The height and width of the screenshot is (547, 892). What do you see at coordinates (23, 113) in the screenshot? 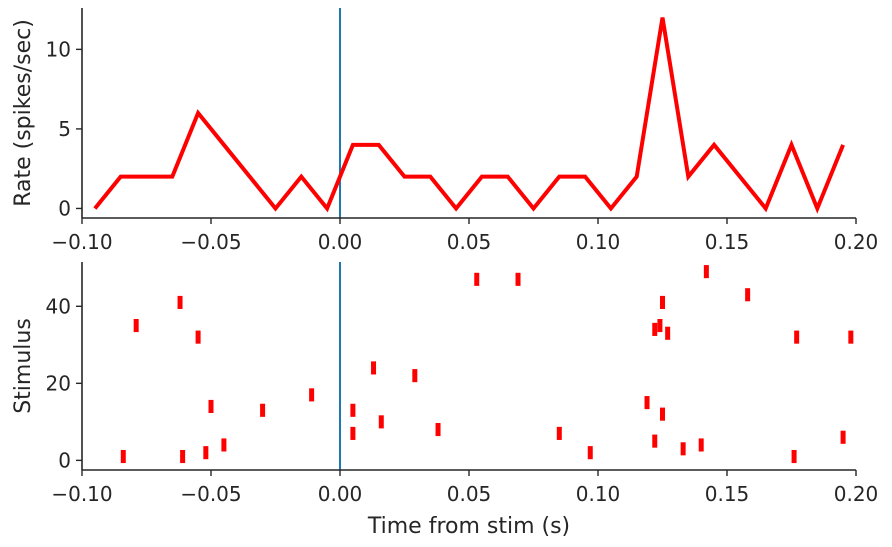
I see `y-axis-label: Rate (spikes/sec)` at bounding box center [23, 113].